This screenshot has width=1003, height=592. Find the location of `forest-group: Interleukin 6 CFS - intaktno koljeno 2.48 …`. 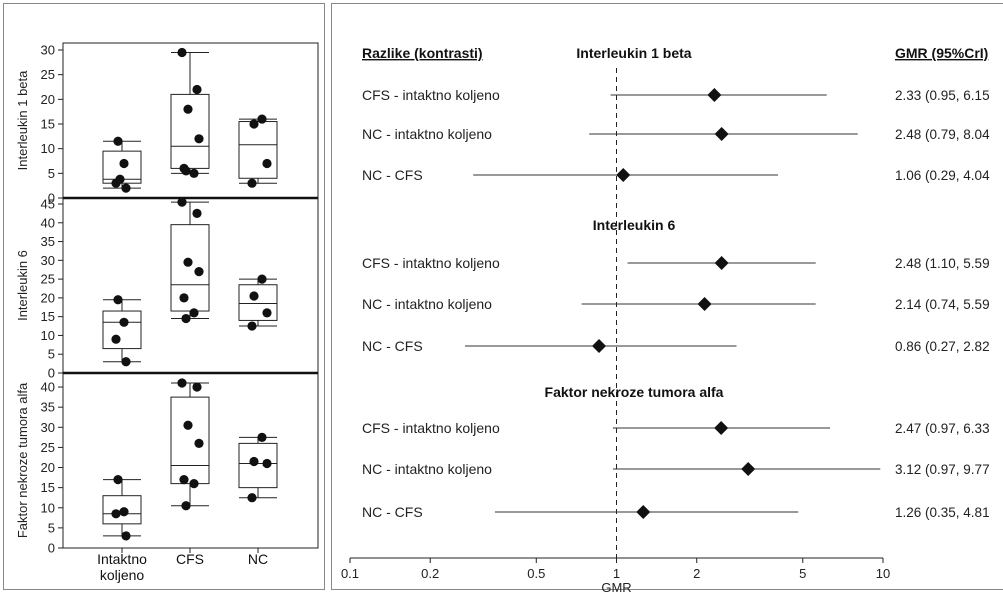

forest-group: Interleukin 6 CFS - intaktno koljeno 2.48 … is located at coordinates (676, 285).